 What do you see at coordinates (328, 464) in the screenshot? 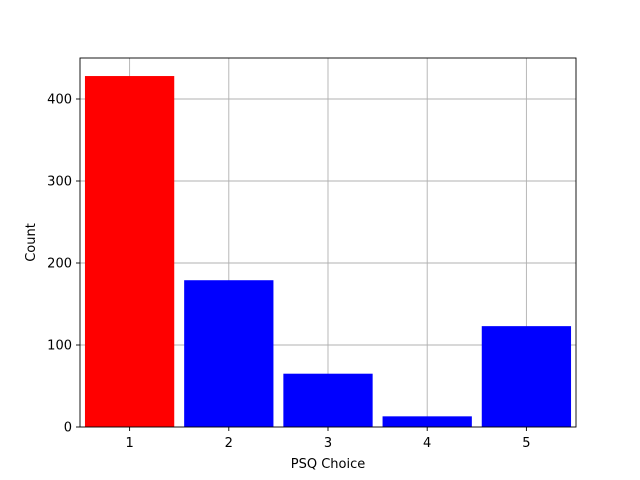
I see `x-axis-label: PSQ Choice` at bounding box center [328, 464].